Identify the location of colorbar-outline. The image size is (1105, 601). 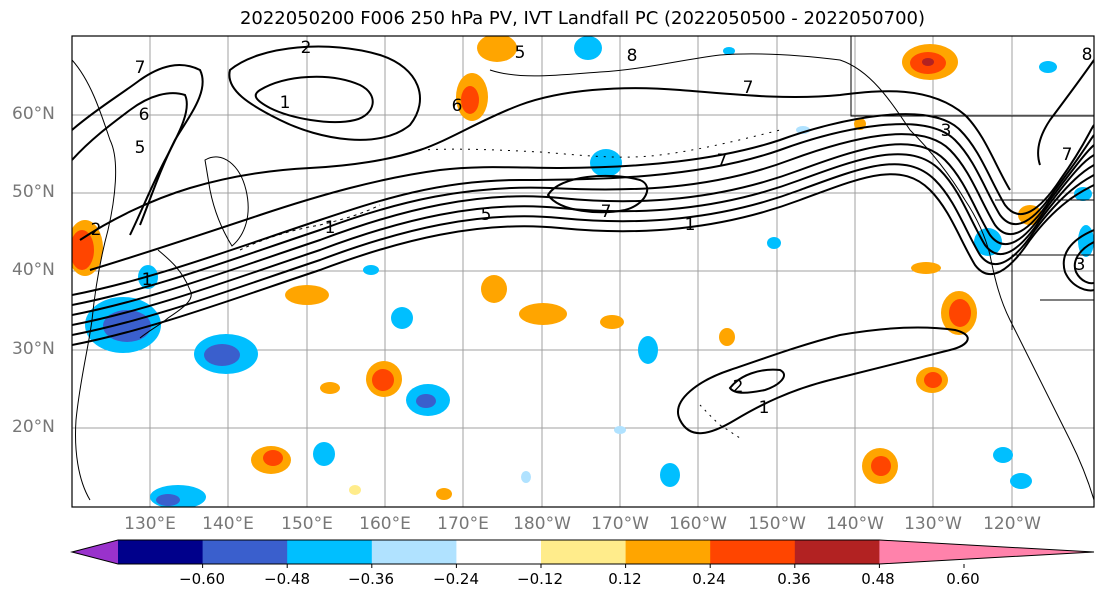
(582, 552).